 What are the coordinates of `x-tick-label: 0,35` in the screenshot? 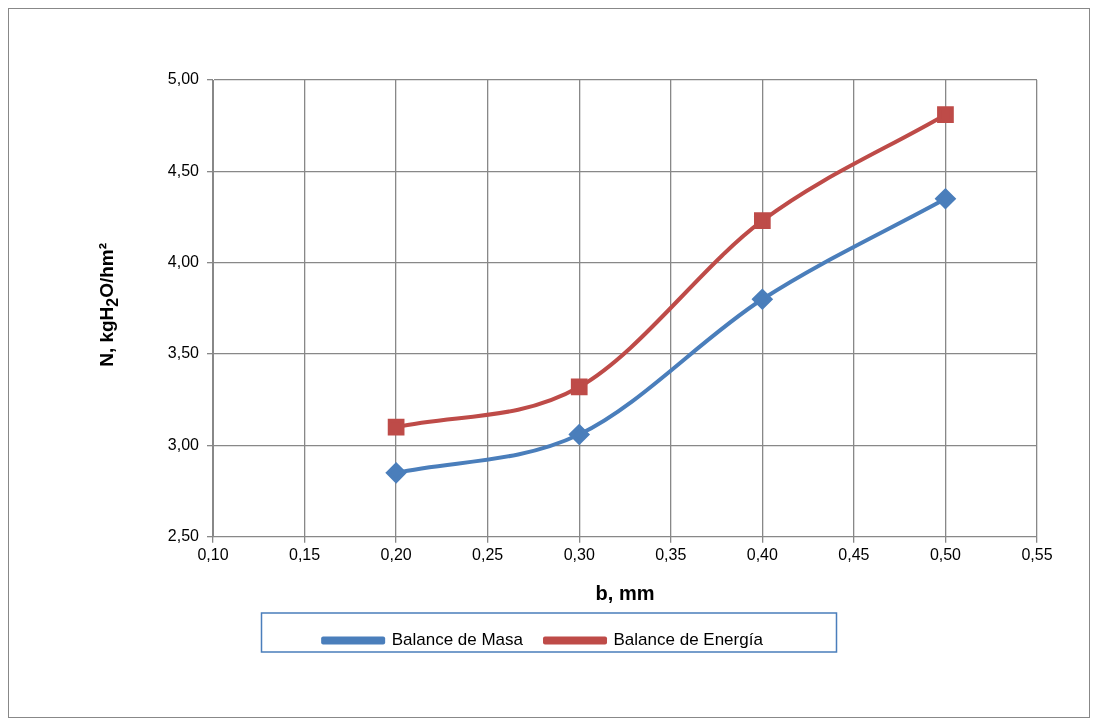 It's located at (671, 554).